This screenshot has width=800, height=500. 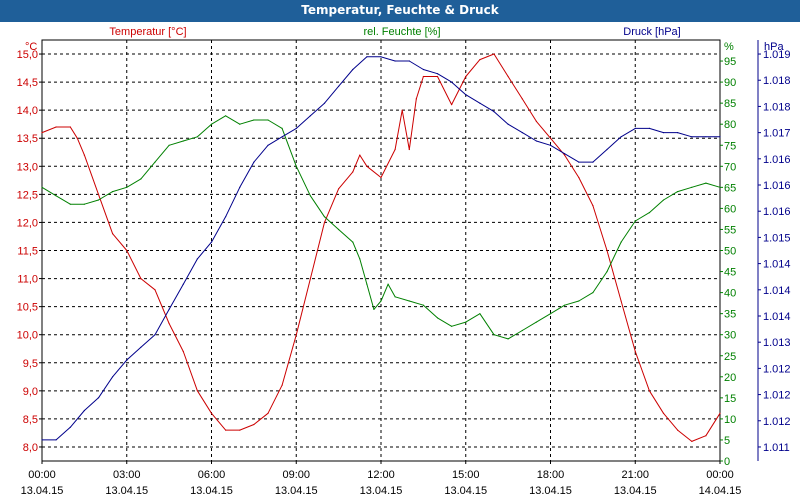 I want to click on temp-tick-label: 12,5, so click(x=27, y=195).